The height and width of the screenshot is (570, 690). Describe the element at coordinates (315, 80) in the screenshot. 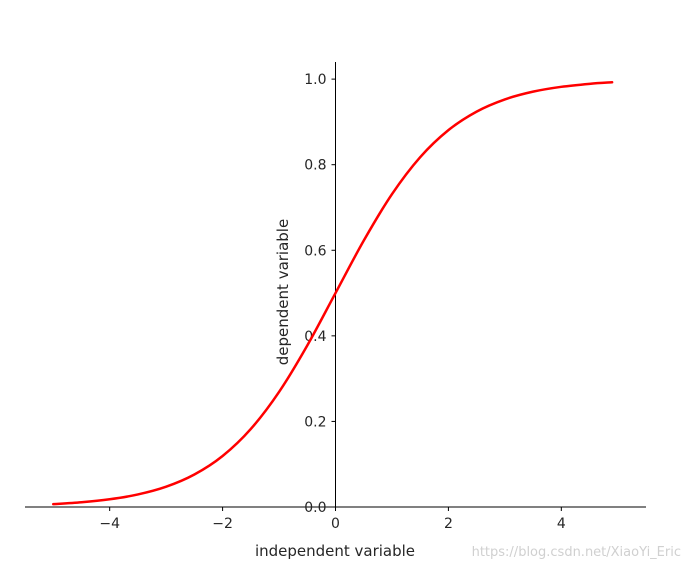

I see `y-tick-label: 1.0` at that location.